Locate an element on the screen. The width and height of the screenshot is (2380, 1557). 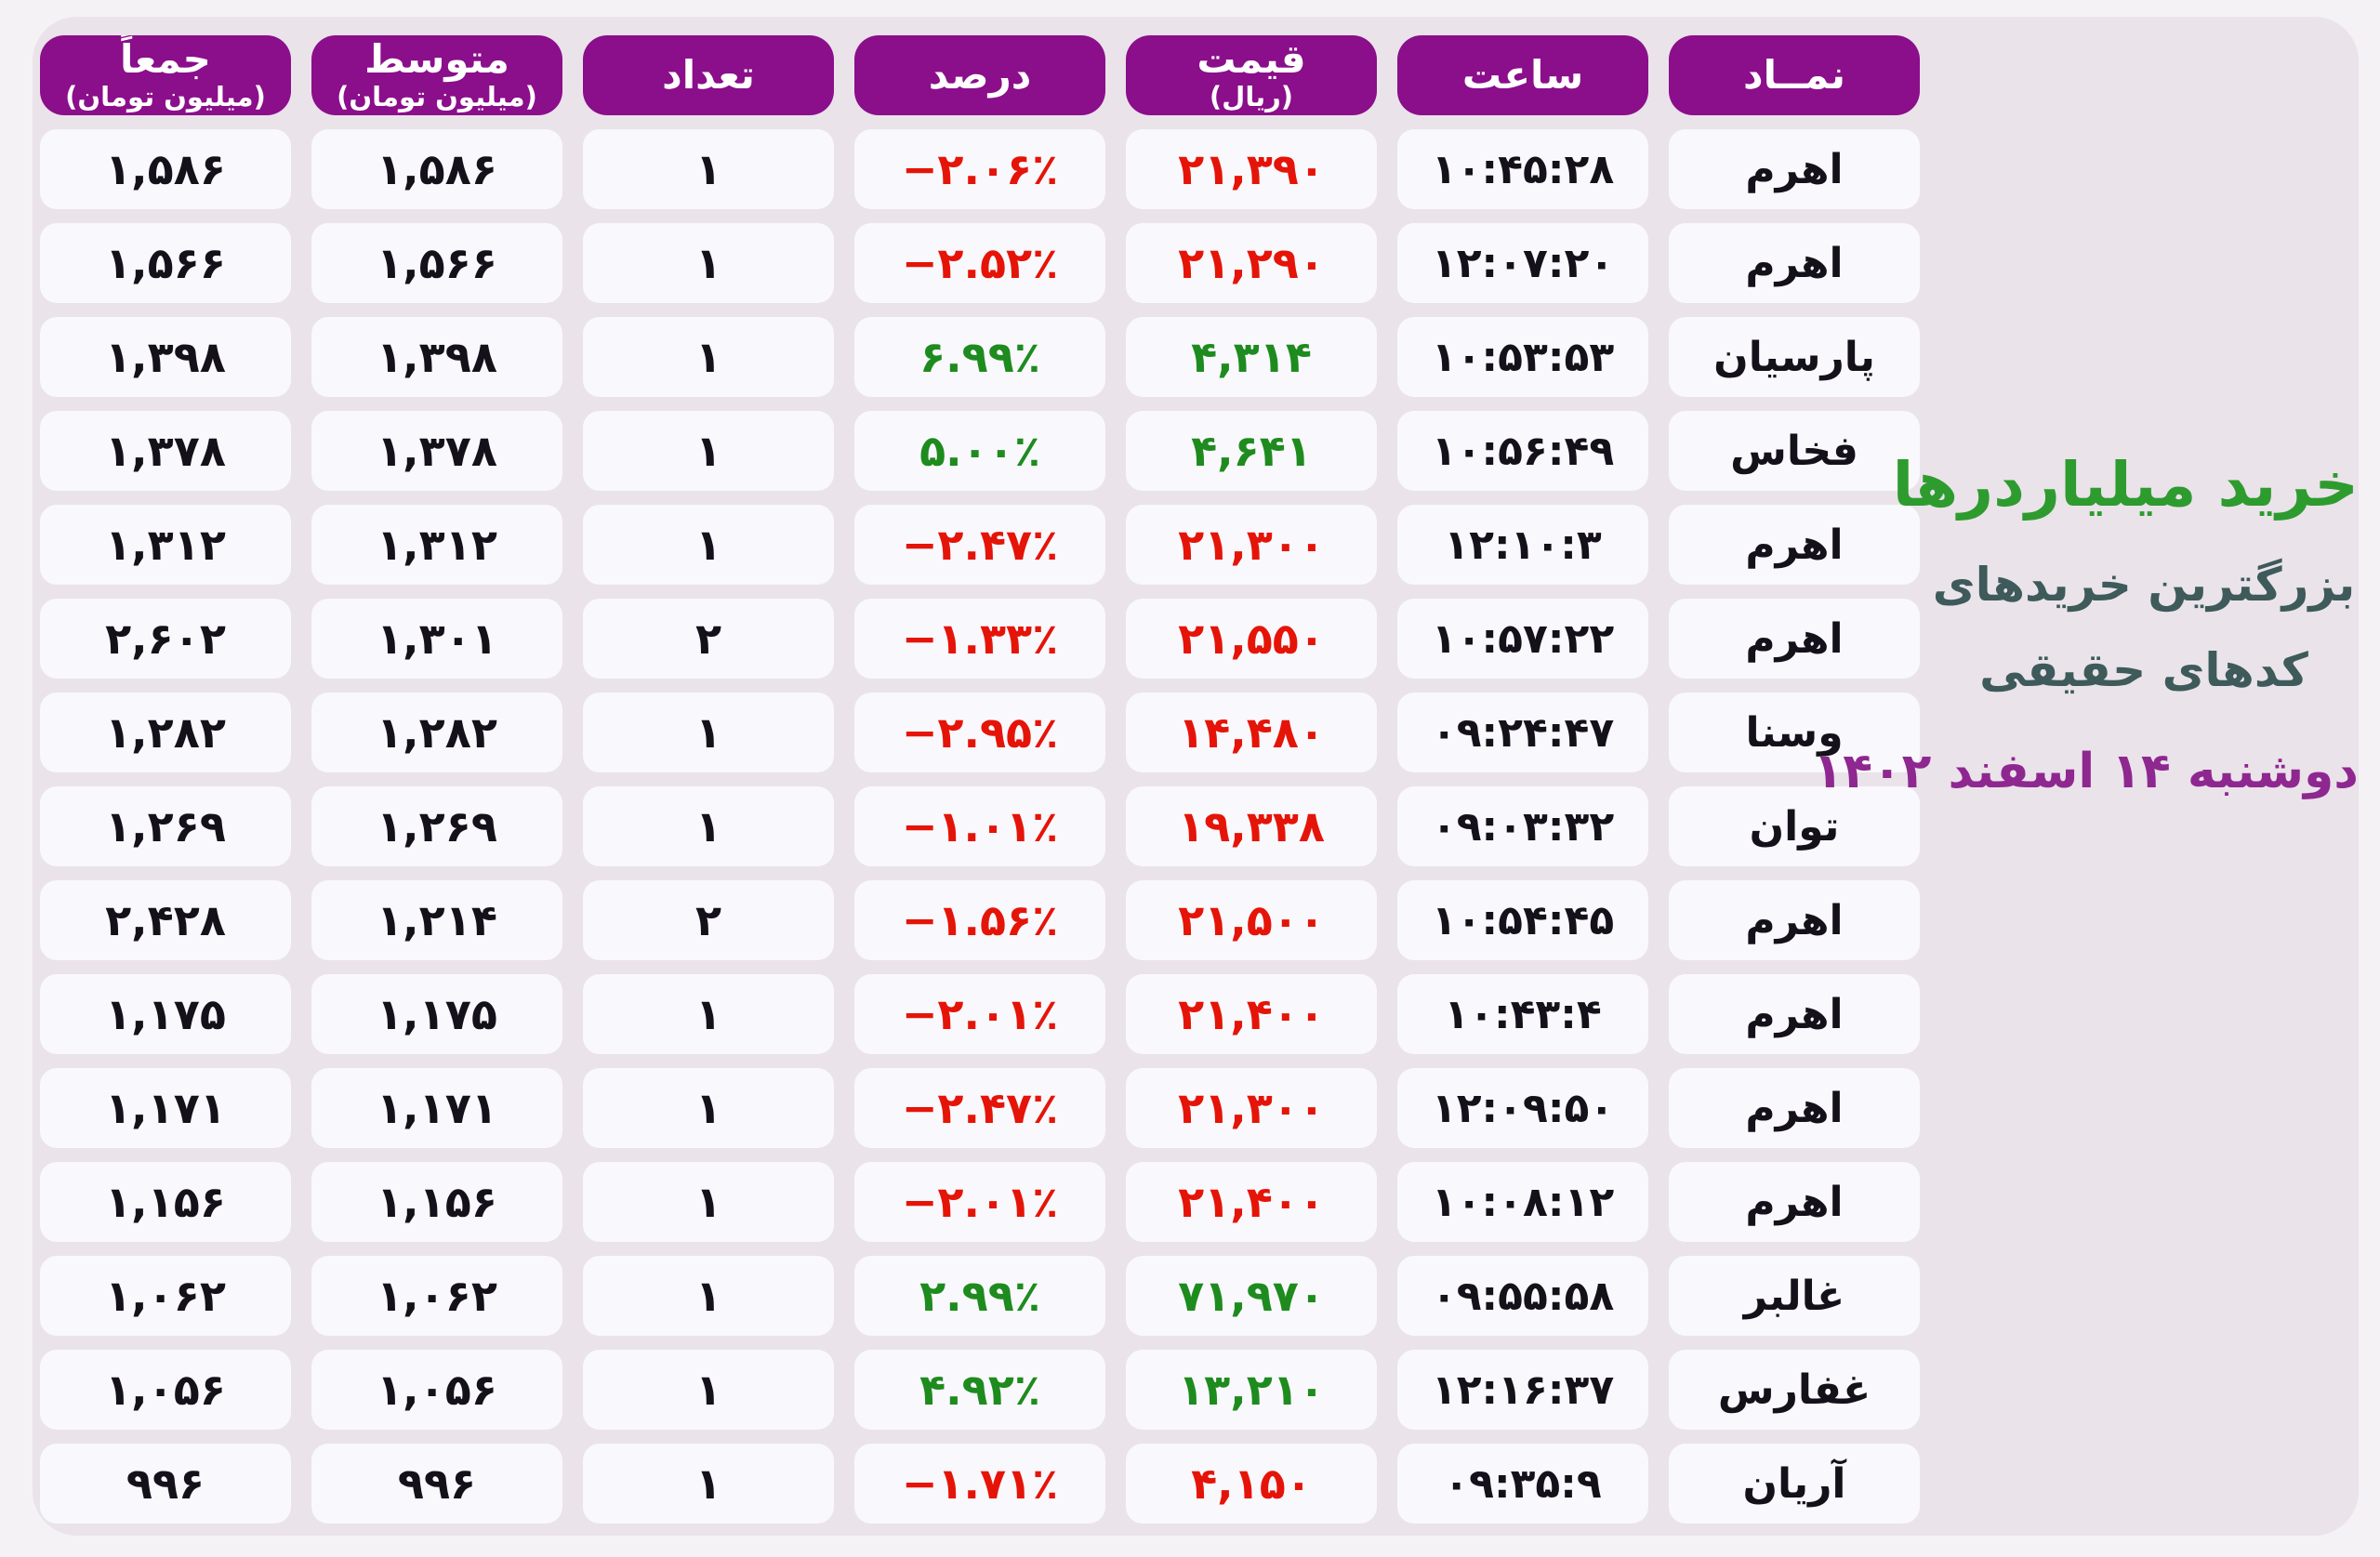
percent-value: ۴.۹۲٪ is located at coordinates (979, 1390).